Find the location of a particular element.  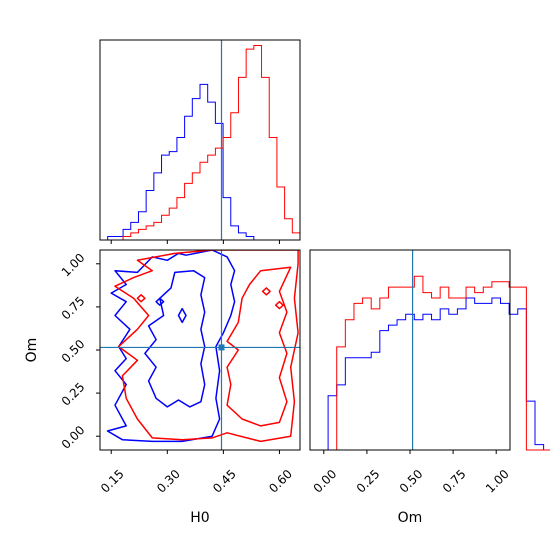

histogram-h0-panel is located at coordinates (200, 141).